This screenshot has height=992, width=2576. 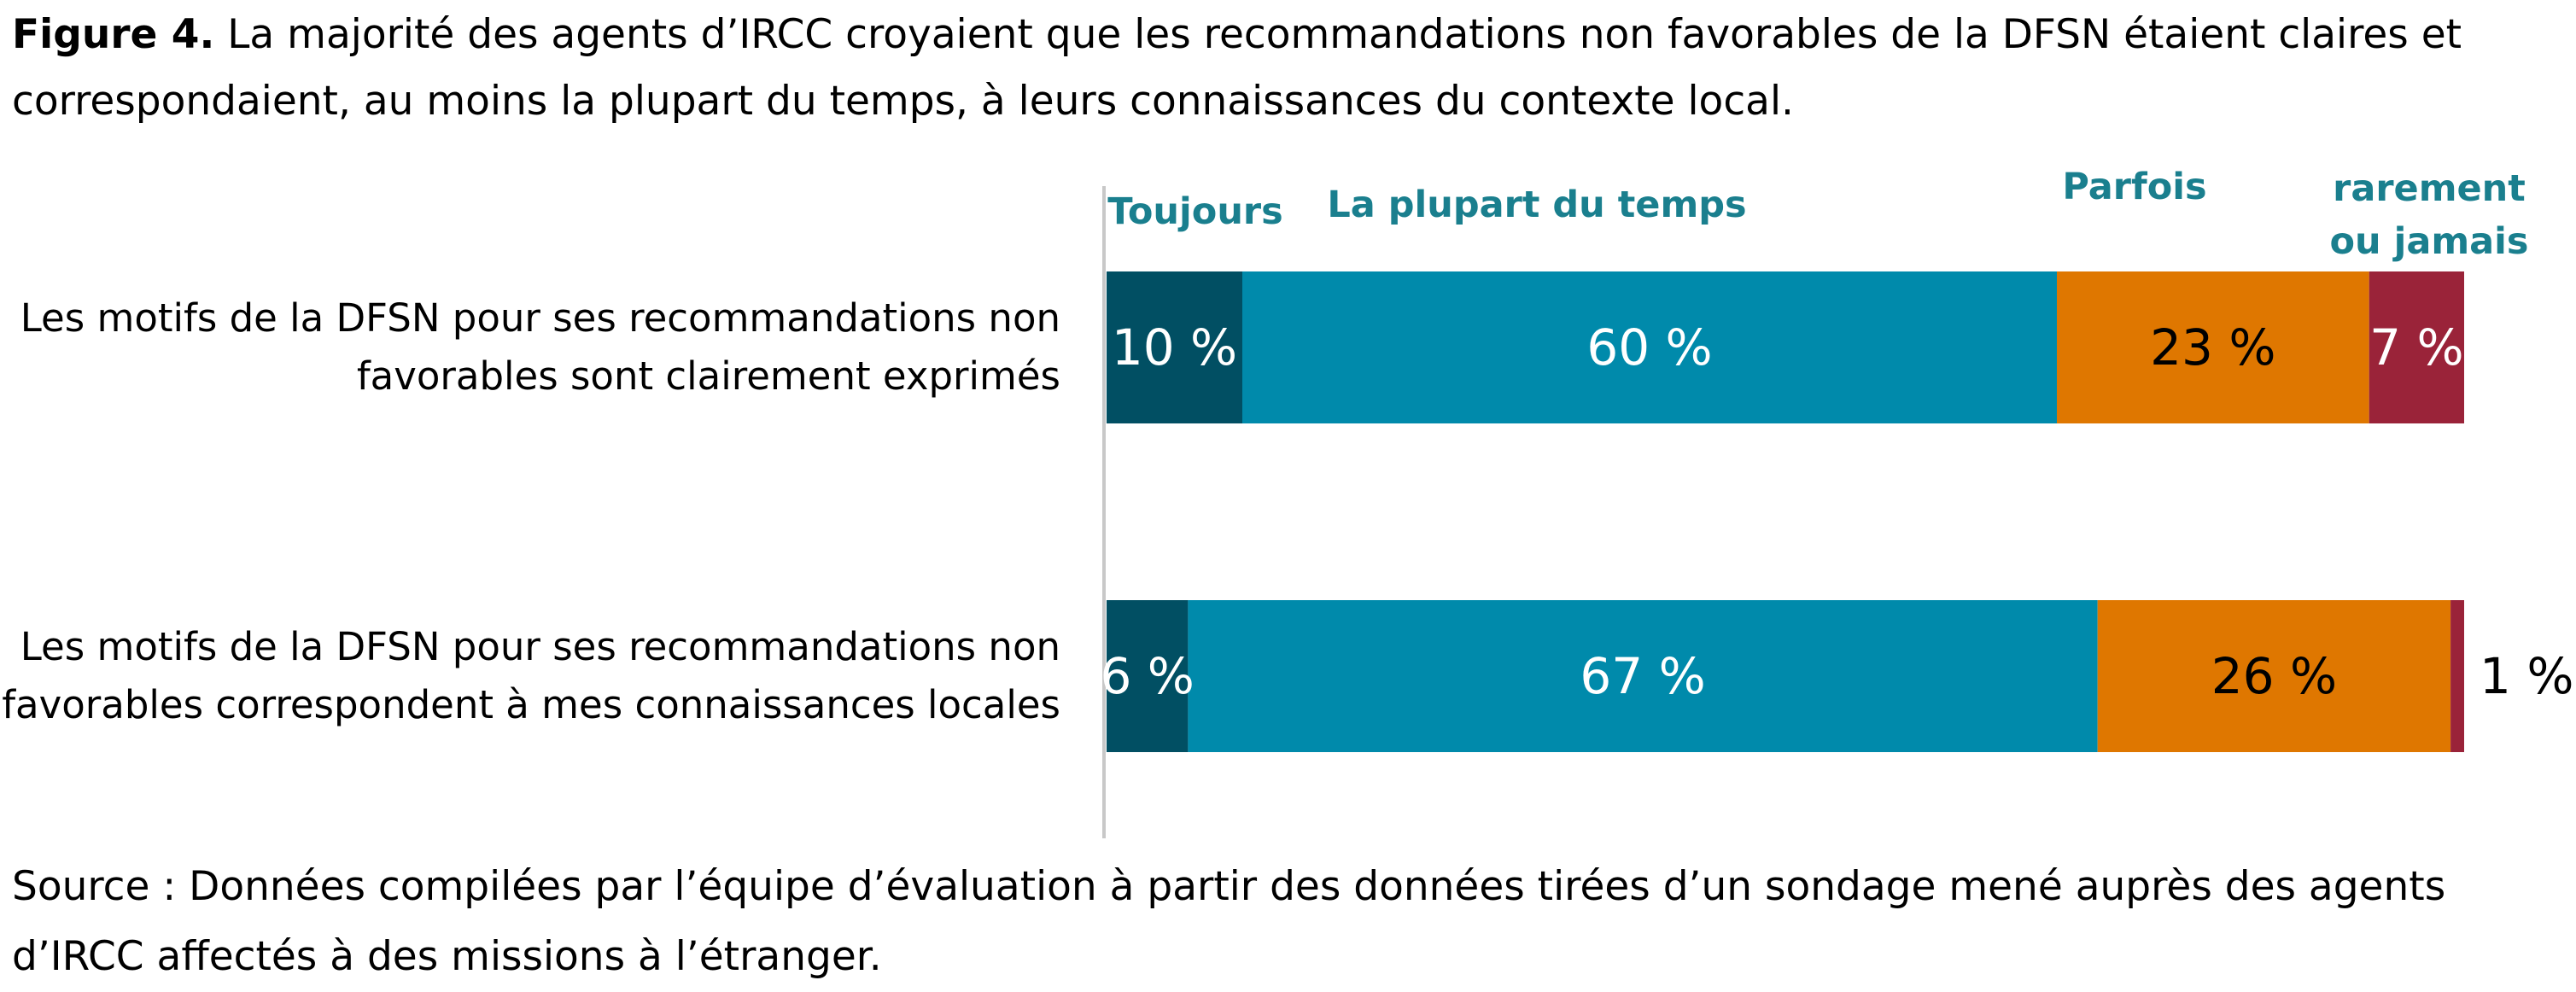 I want to click on legend-item: La plupart du temps, so click(x=1536, y=205).